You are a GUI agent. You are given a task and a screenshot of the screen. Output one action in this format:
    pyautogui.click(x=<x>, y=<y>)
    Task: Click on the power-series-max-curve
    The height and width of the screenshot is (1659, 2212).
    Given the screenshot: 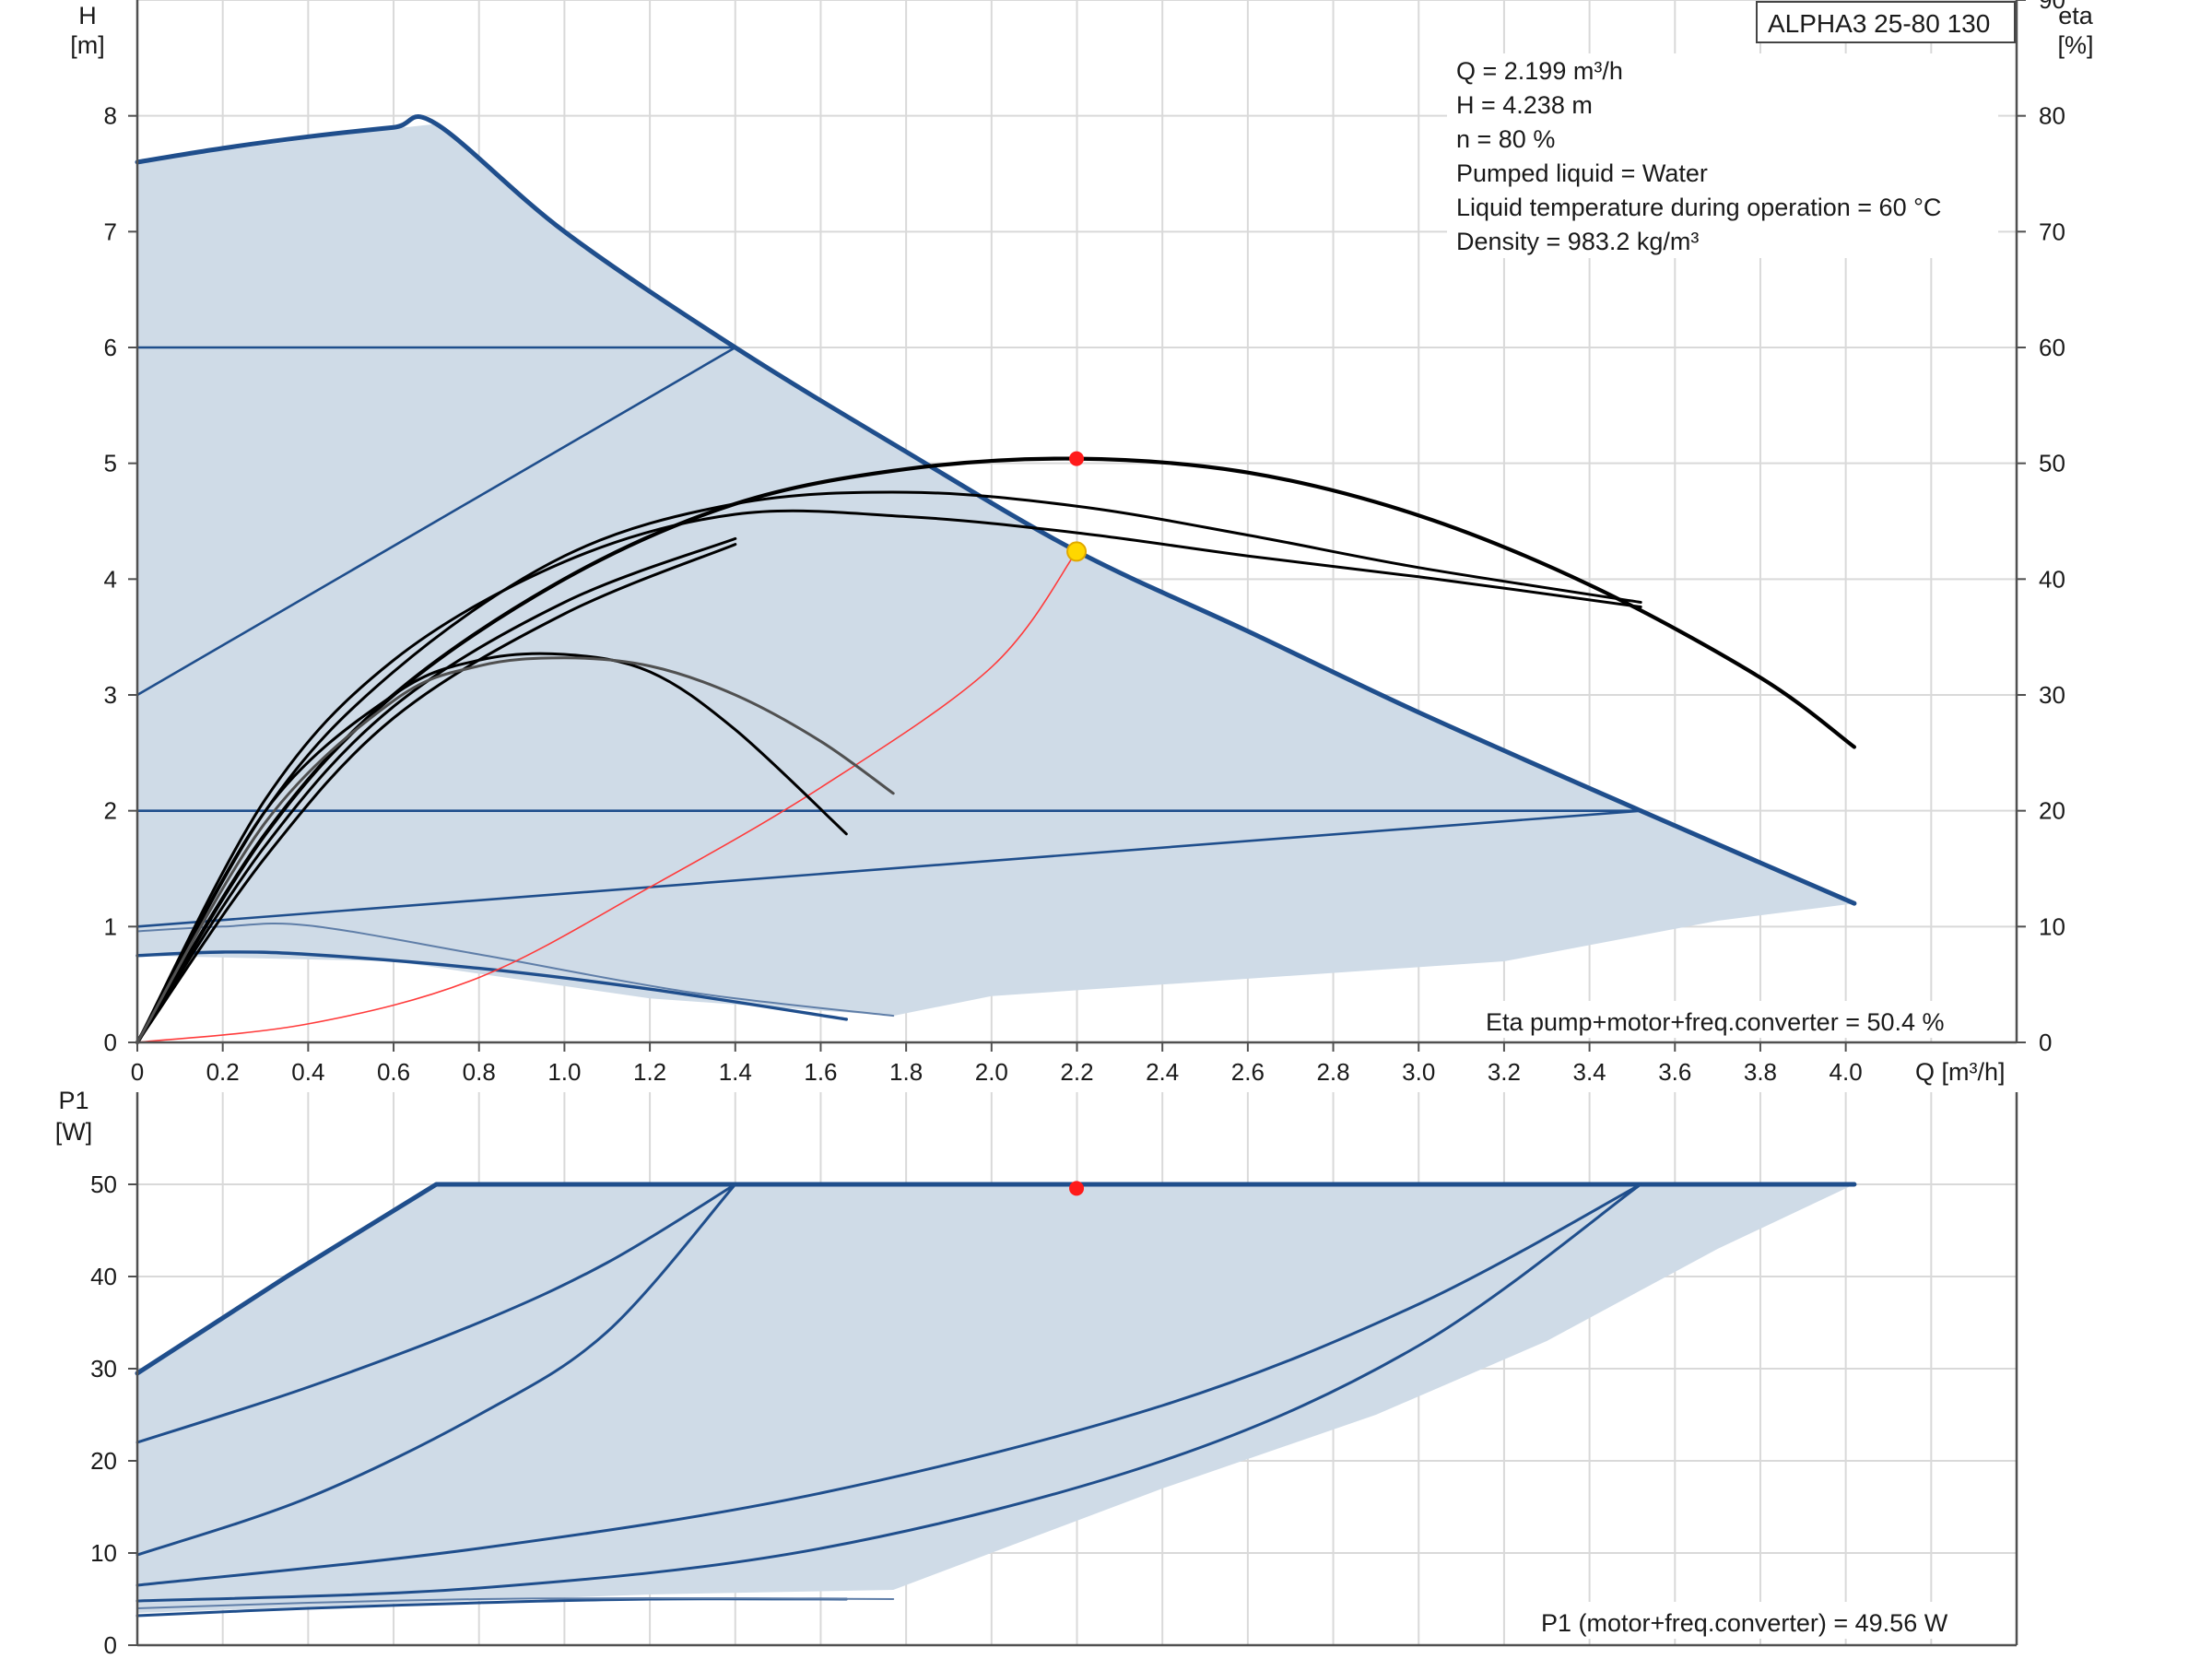 What is the action you would take?
    pyautogui.click(x=996, y=1279)
    